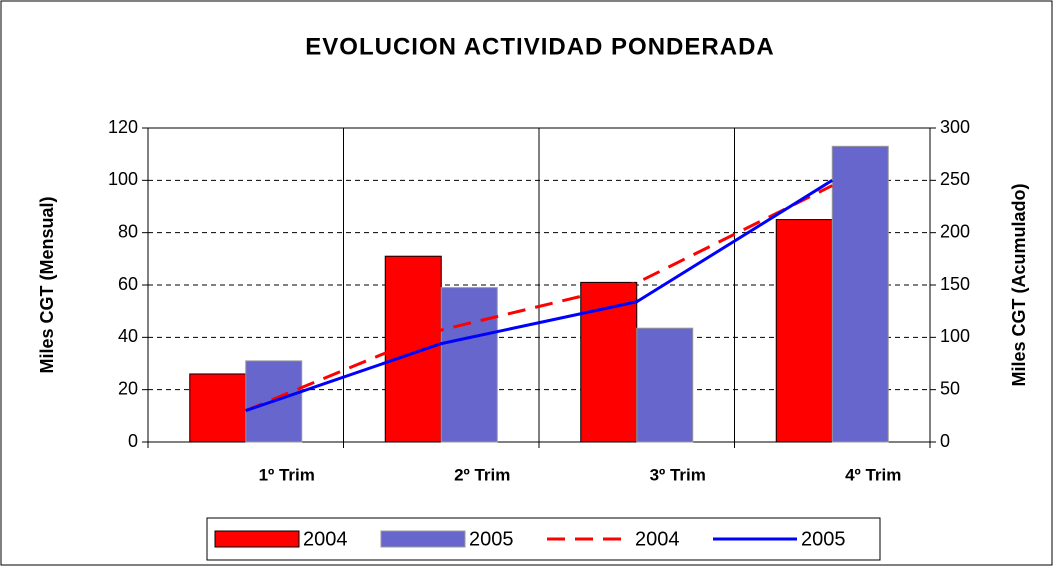 This screenshot has width=1058, height=571. I want to click on y2-axis-label: Miles CGT (Acumulado), so click(1019, 284).